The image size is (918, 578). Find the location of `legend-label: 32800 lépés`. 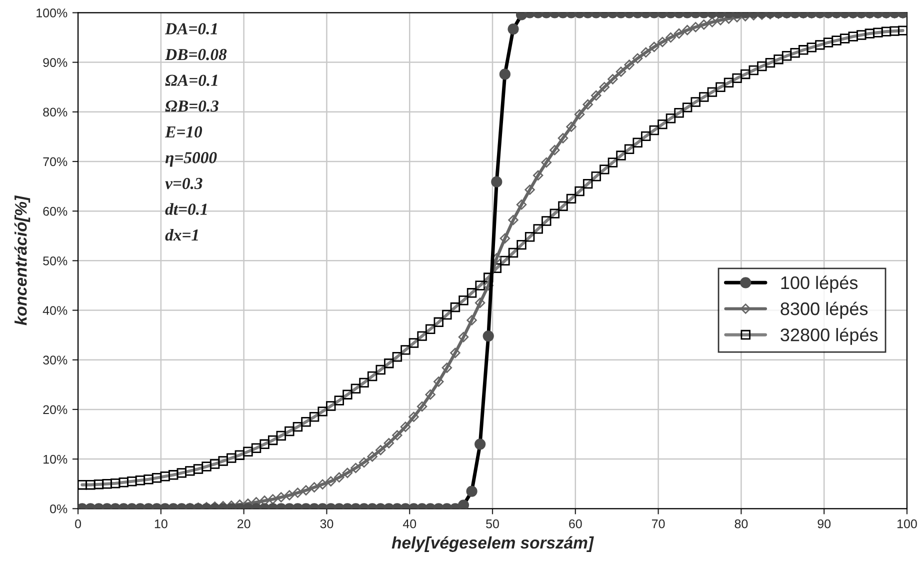

legend-label: 32800 lépés is located at coordinates (829, 336).